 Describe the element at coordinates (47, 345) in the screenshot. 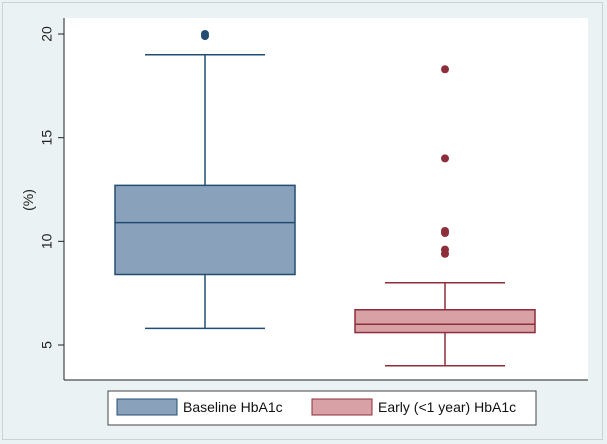

I see `y-tick-label: 5` at that location.